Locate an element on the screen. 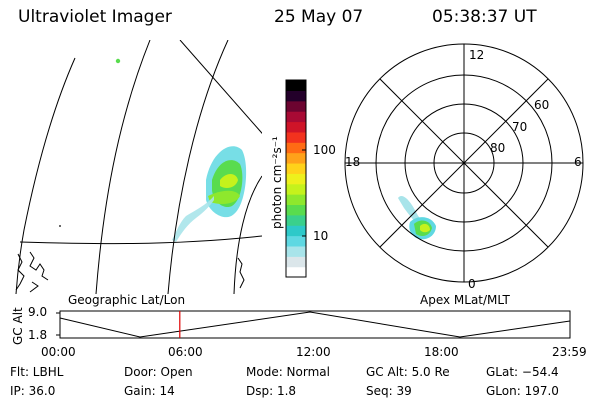  glon-info: GLon: 197.0 is located at coordinates (522, 391).